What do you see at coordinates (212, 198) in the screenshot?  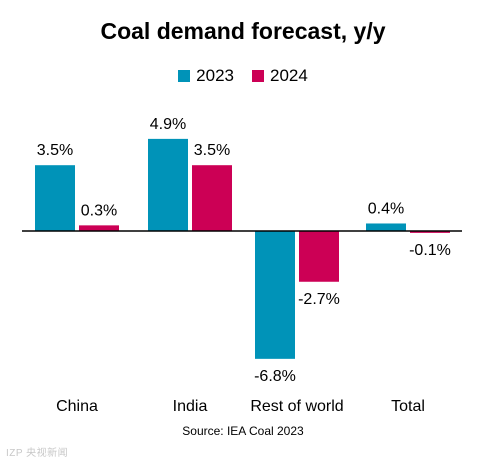 I see `bar-2024-india` at bounding box center [212, 198].